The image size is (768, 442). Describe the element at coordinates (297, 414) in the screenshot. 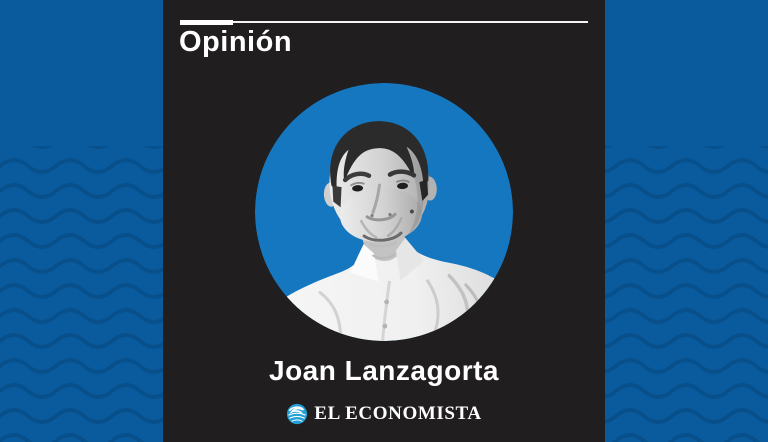

I see `el-economista-globe-icon` at that location.